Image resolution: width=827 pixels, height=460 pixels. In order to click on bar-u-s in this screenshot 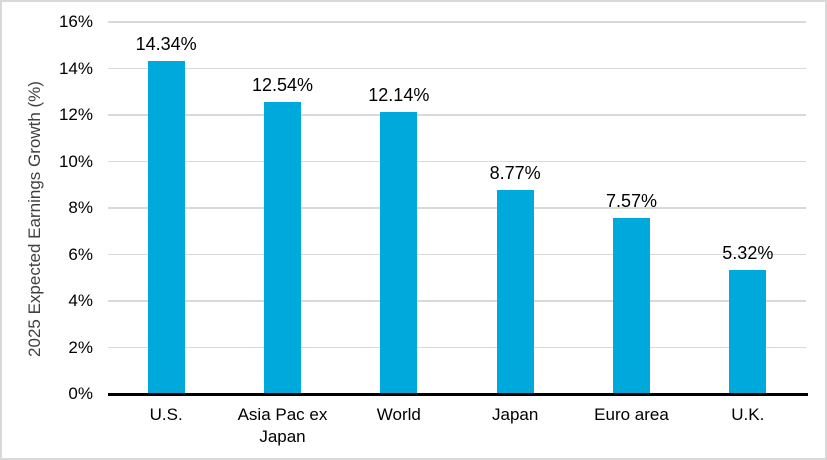, I will do `click(166, 227)`.